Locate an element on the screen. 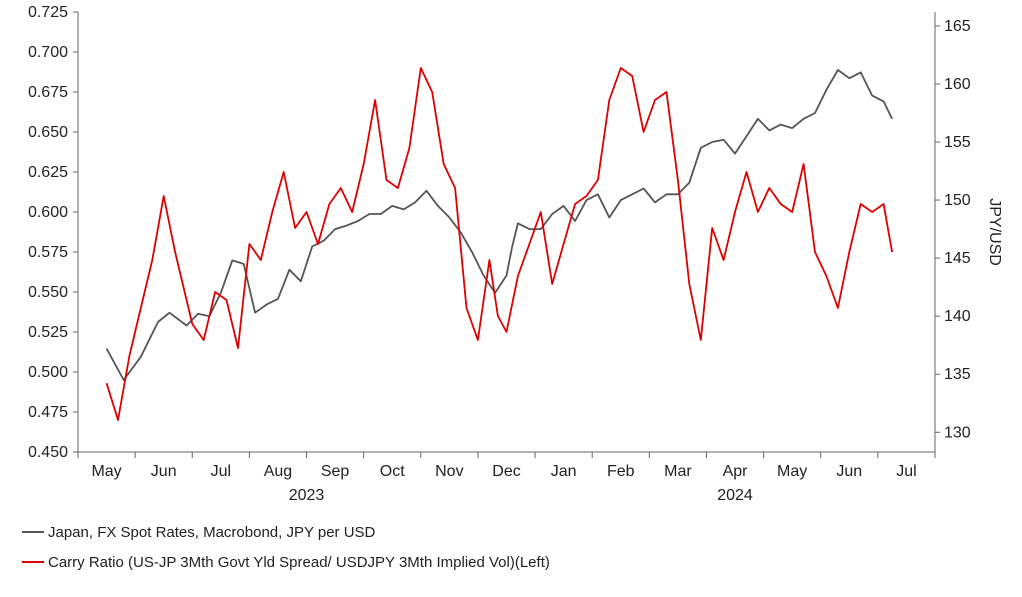 The image size is (1022, 597). x-month-label: Dec is located at coordinates (506, 471).